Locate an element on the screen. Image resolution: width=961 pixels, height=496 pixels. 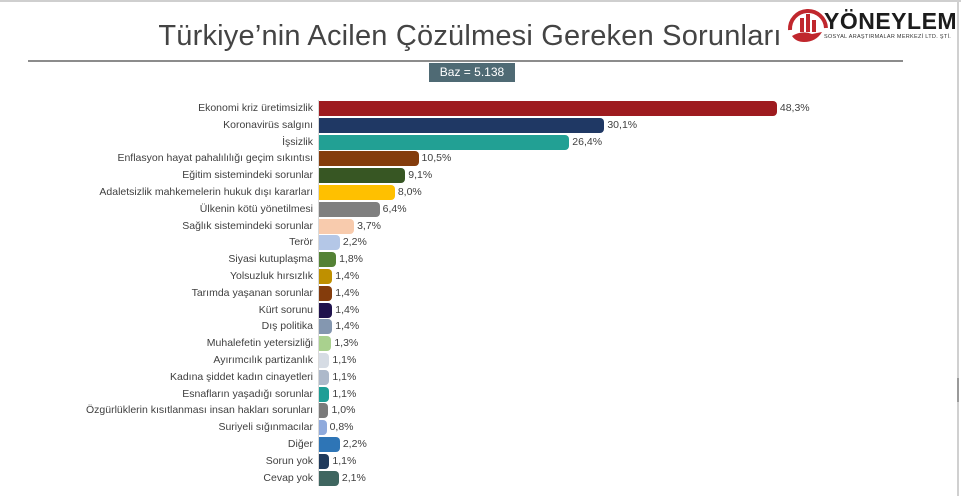
category-label: Kadına şiddet kadın cinayetleri is located at coordinates (241, 376).